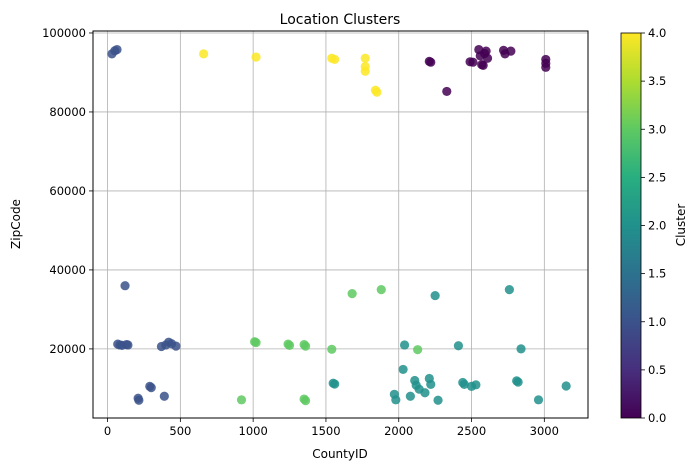 This screenshot has width=699, height=470. I want to click on colorbar-tick-label: 3.5, so click(657, 81).